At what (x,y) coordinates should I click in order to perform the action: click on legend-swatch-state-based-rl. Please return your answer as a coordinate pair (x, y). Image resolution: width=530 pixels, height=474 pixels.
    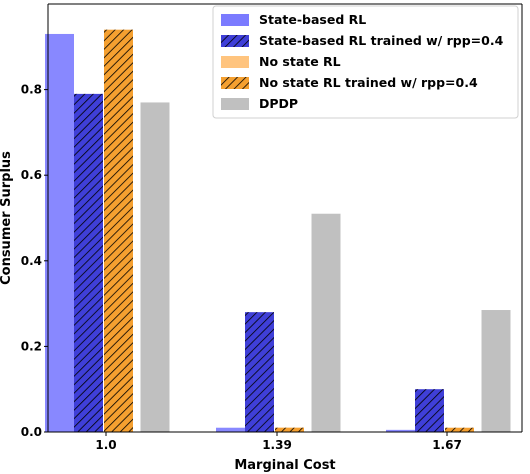
    Looking at the image, I should click on (235, 20).